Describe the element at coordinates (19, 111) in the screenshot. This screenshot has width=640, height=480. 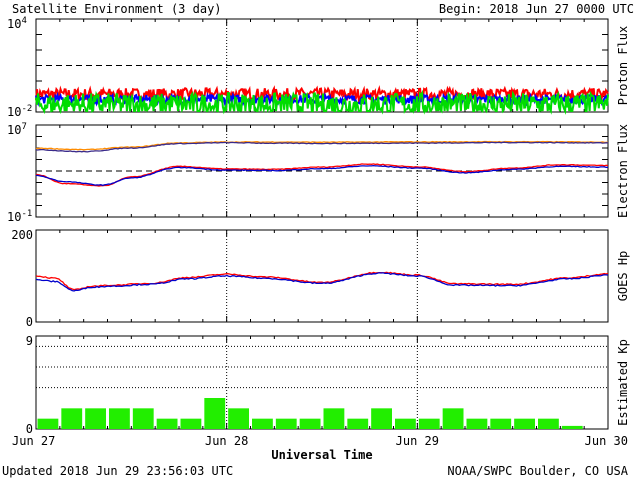
I see `proton-y-min-label: 10-2` at that location.